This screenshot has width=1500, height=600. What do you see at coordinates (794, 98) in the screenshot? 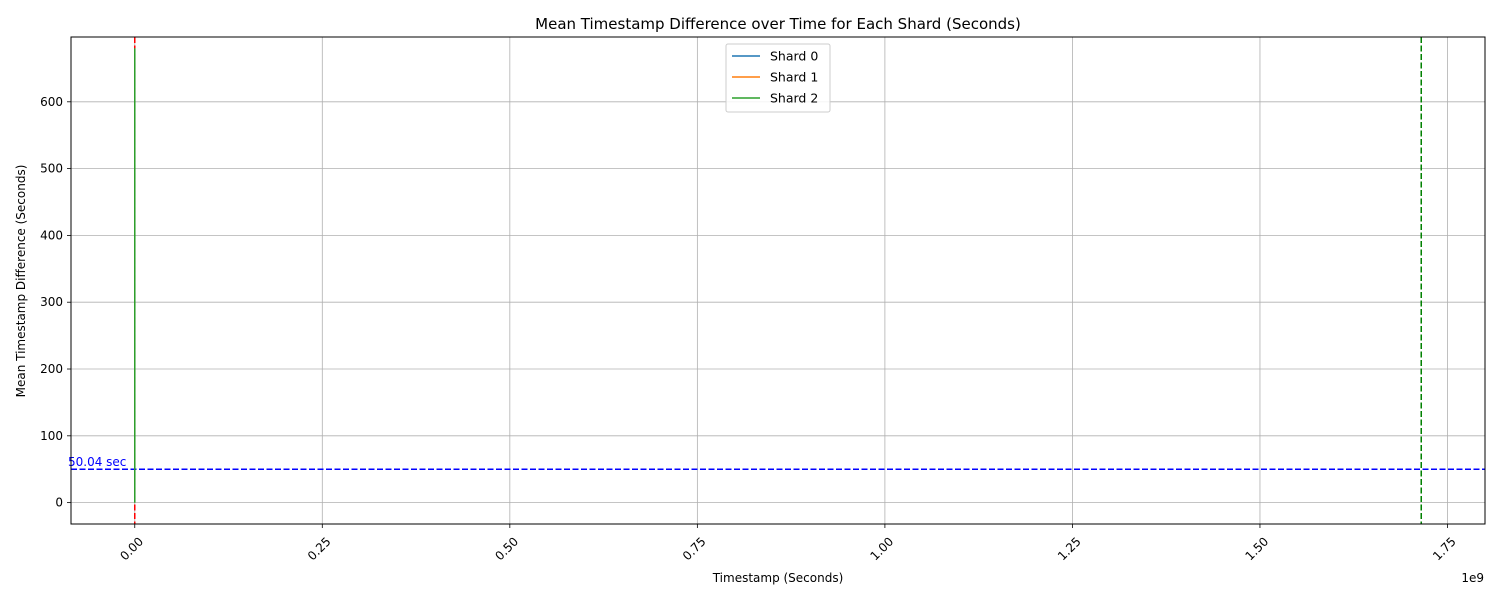
I see `legend-label: Shard 2` at bounding box center [794, 98].